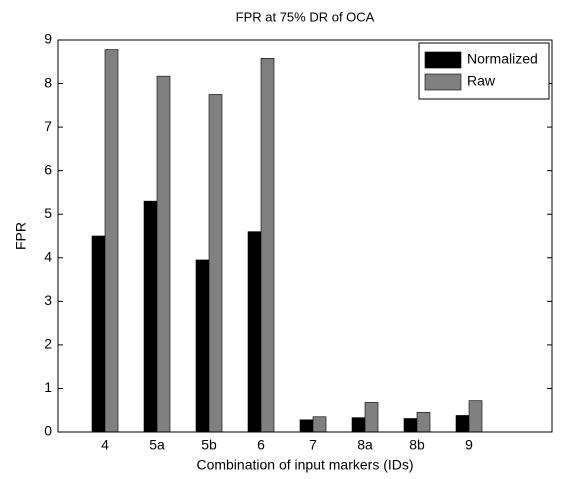 The width and height of the screenshot is (571, 479). What do you see at coordinates (261, 445) in the screenshot?
I see `x-tick-label: 6` at bounding box center [261, 445].